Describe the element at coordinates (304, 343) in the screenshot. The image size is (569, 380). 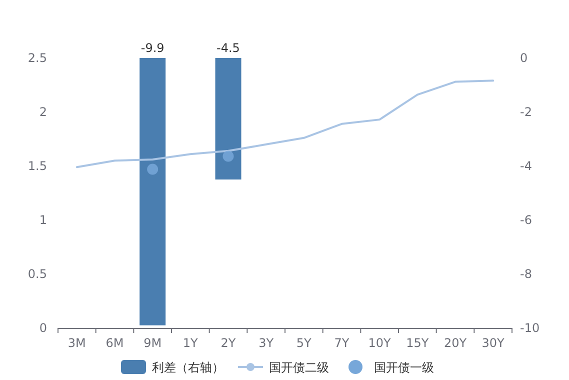
I see `x-tick-label: 5Y` at that location.